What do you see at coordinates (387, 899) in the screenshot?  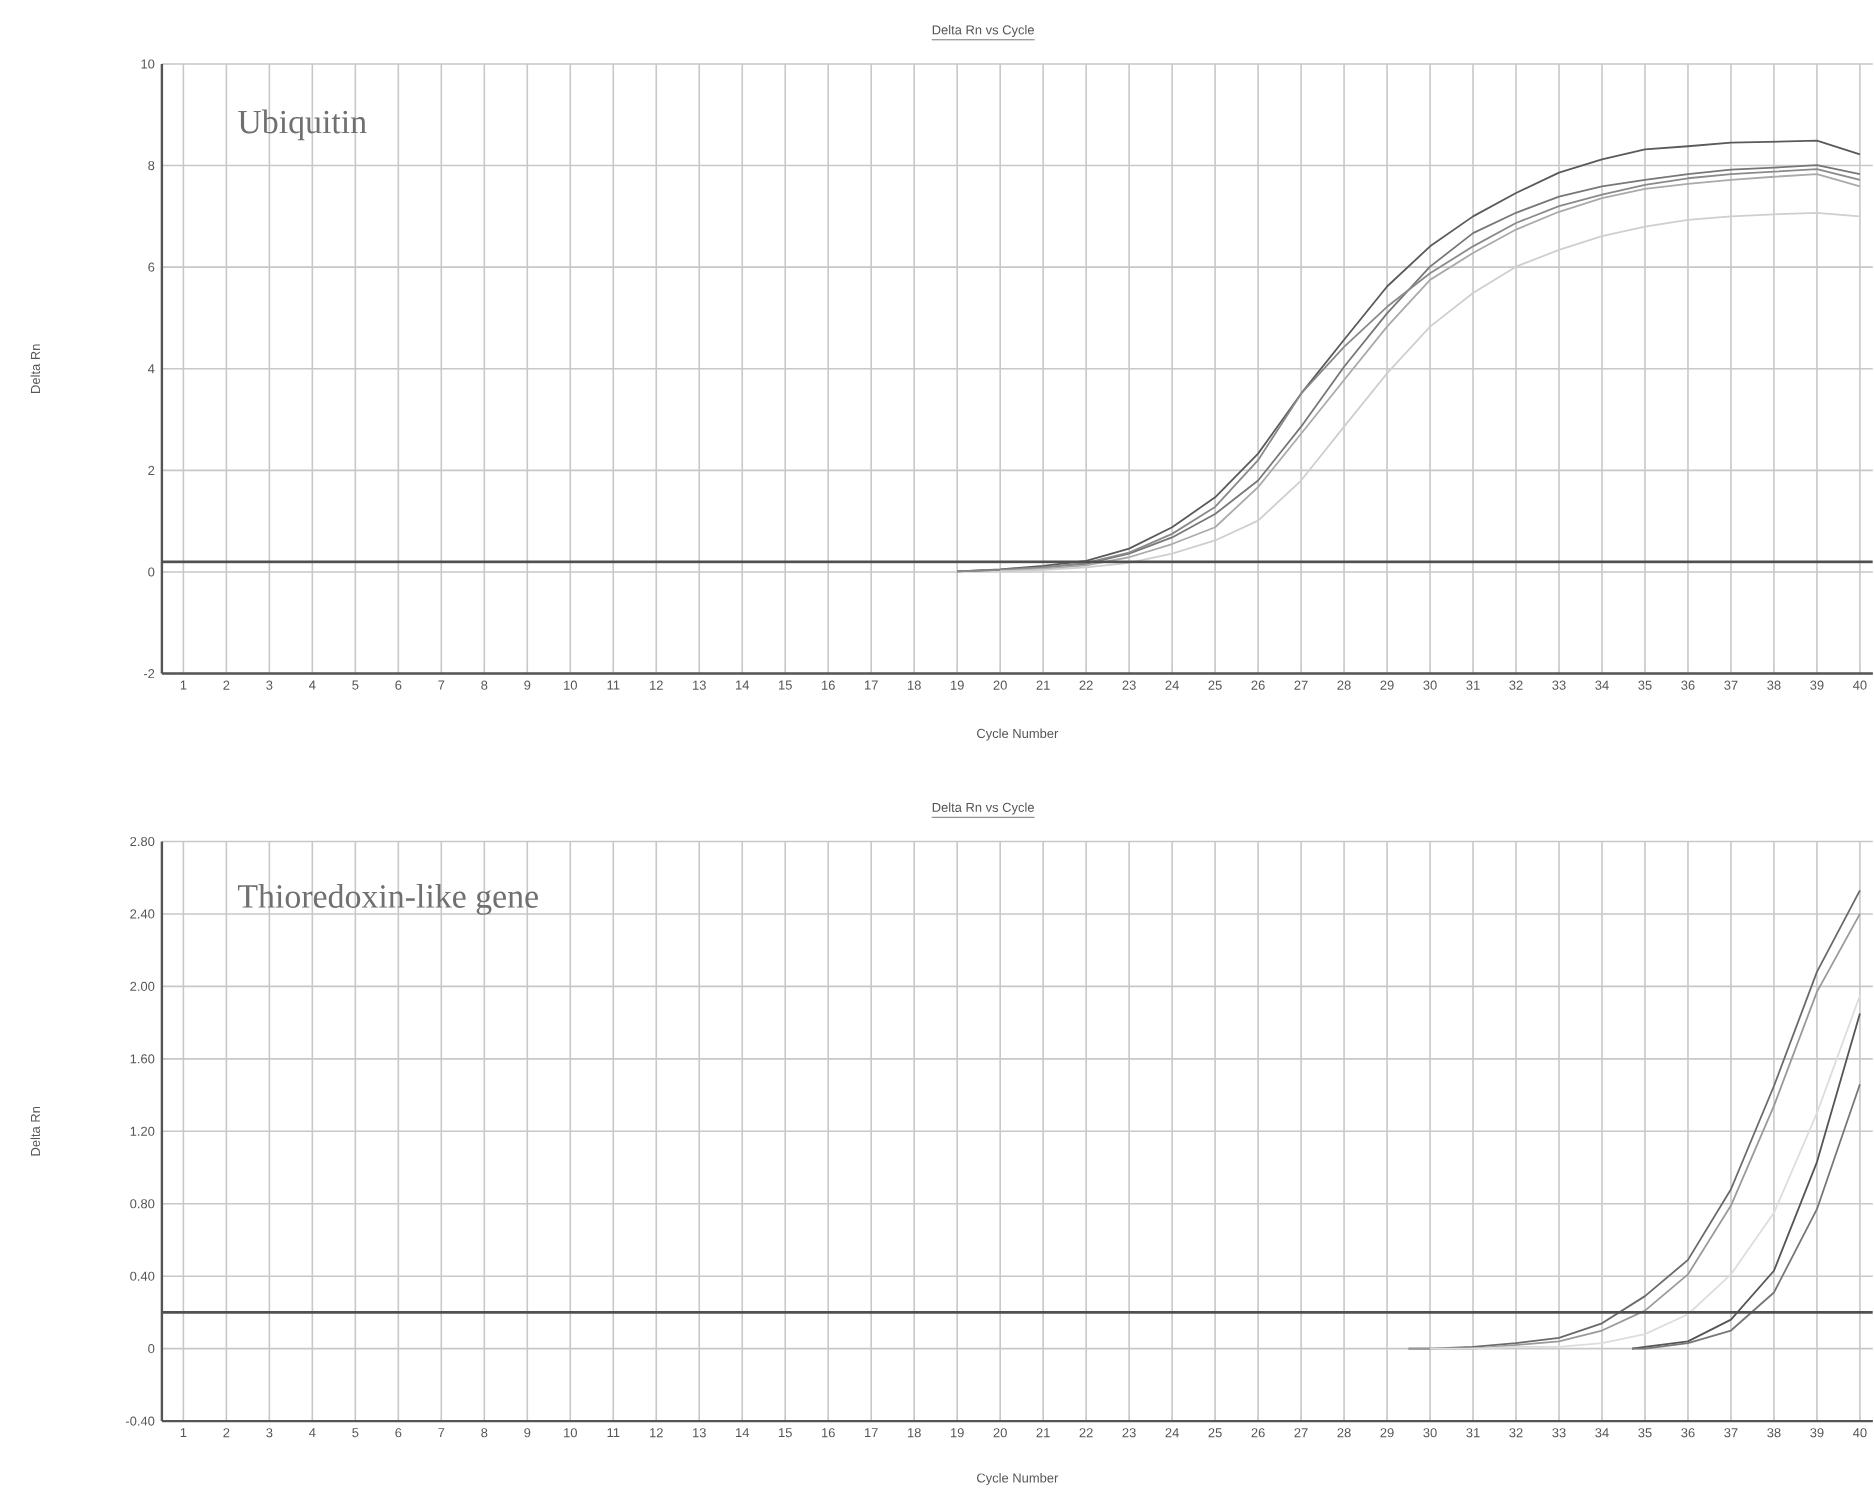 I see `annotation: Thioredoxin-like gene` at bounding box center [387, 899].